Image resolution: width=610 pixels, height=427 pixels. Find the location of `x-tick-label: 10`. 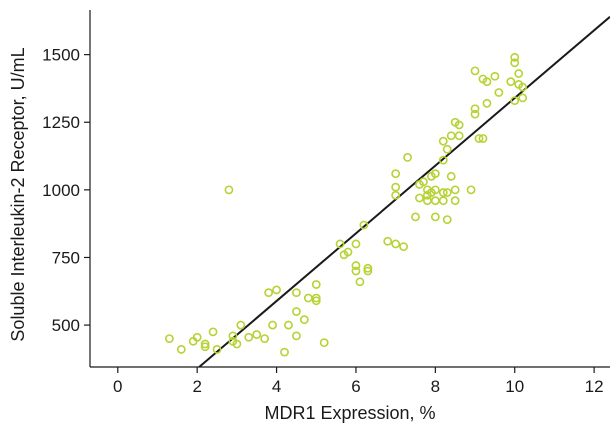

x-tick-label: 10 is located at coordinates (514, 386).